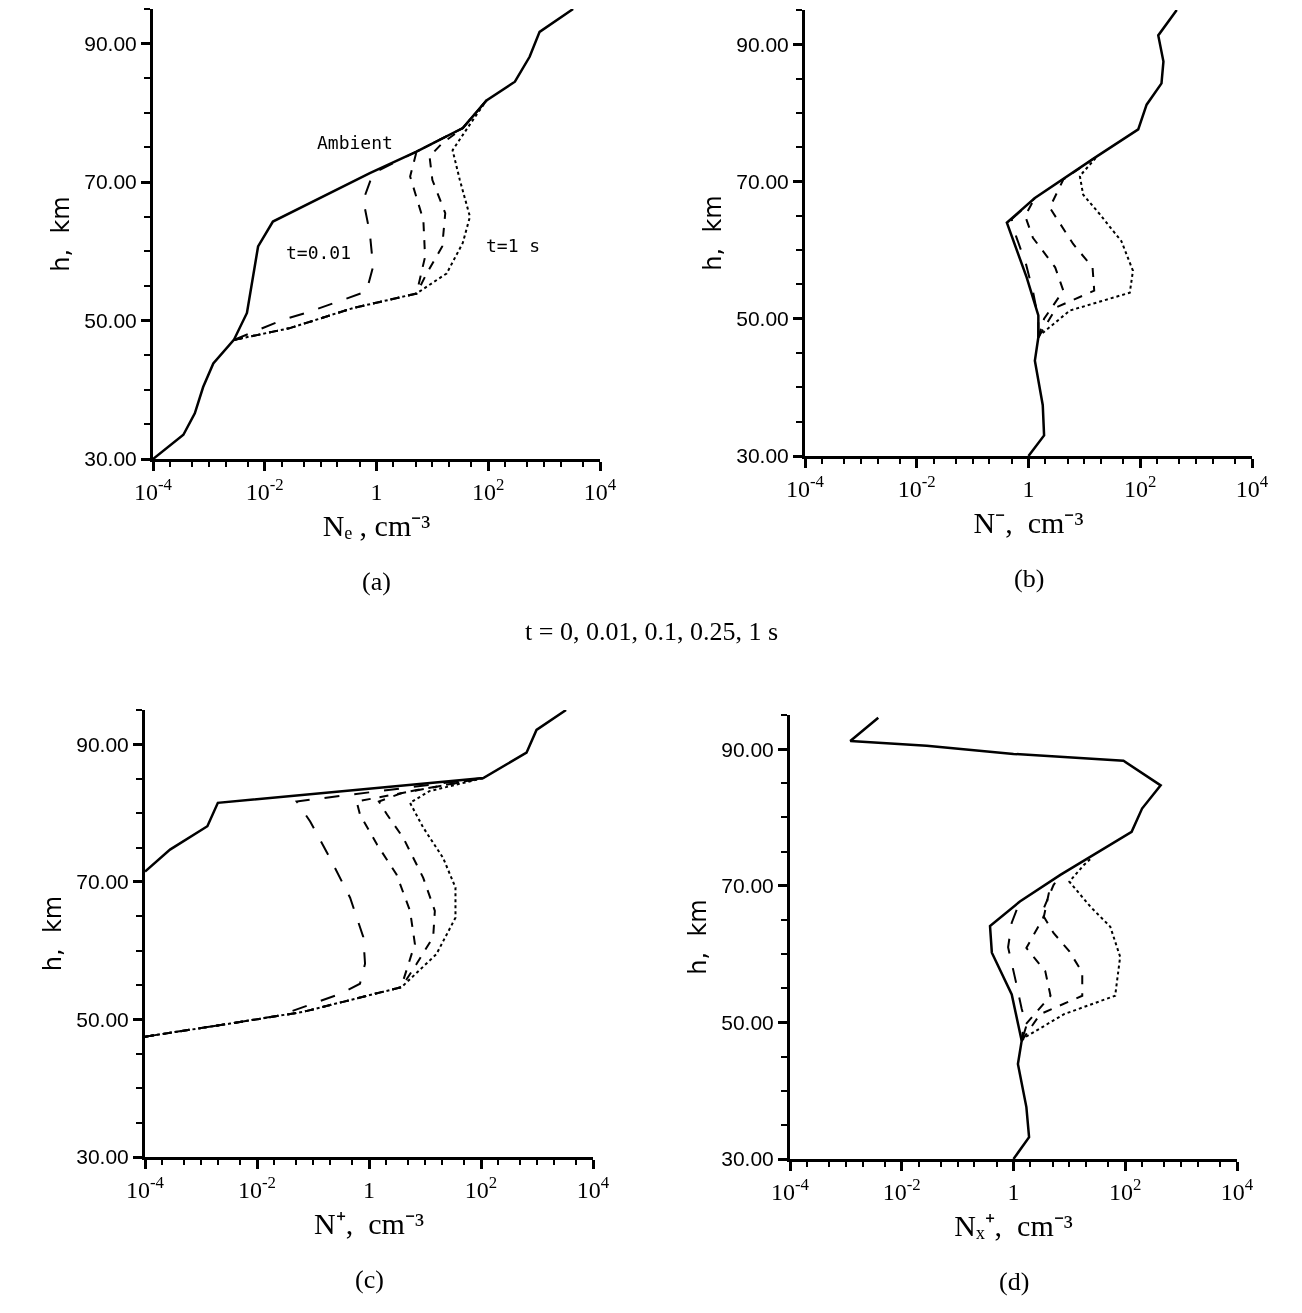  What do you see at coordinates (513, 245) in the screenshot?
I see `annotation: t=1 s` at bounding box center [513, 245].